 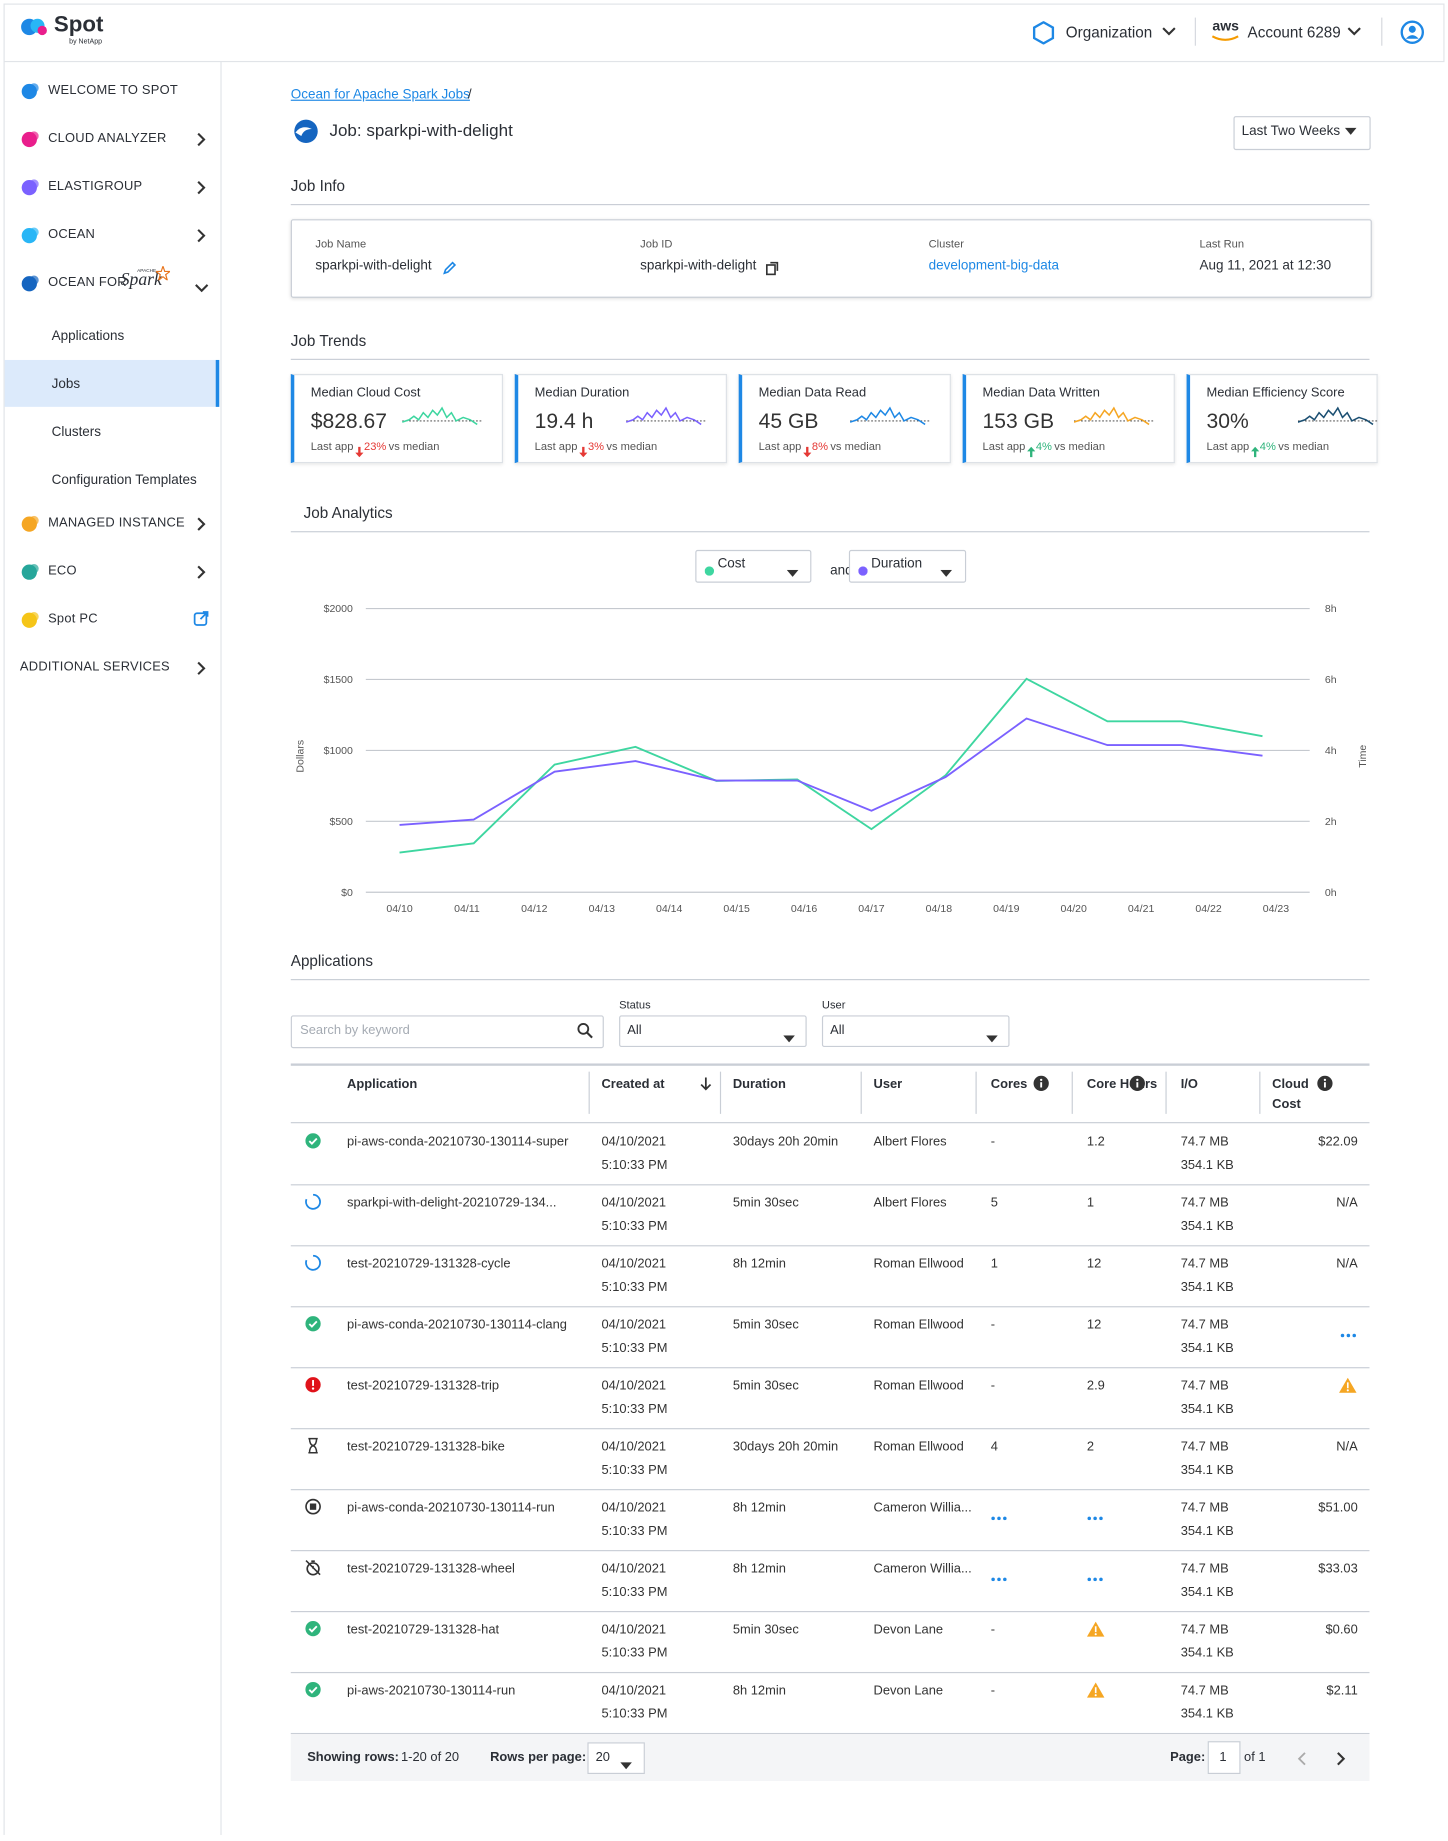 I want to click on field-label: Last Run, so click(x=1222, y=244).